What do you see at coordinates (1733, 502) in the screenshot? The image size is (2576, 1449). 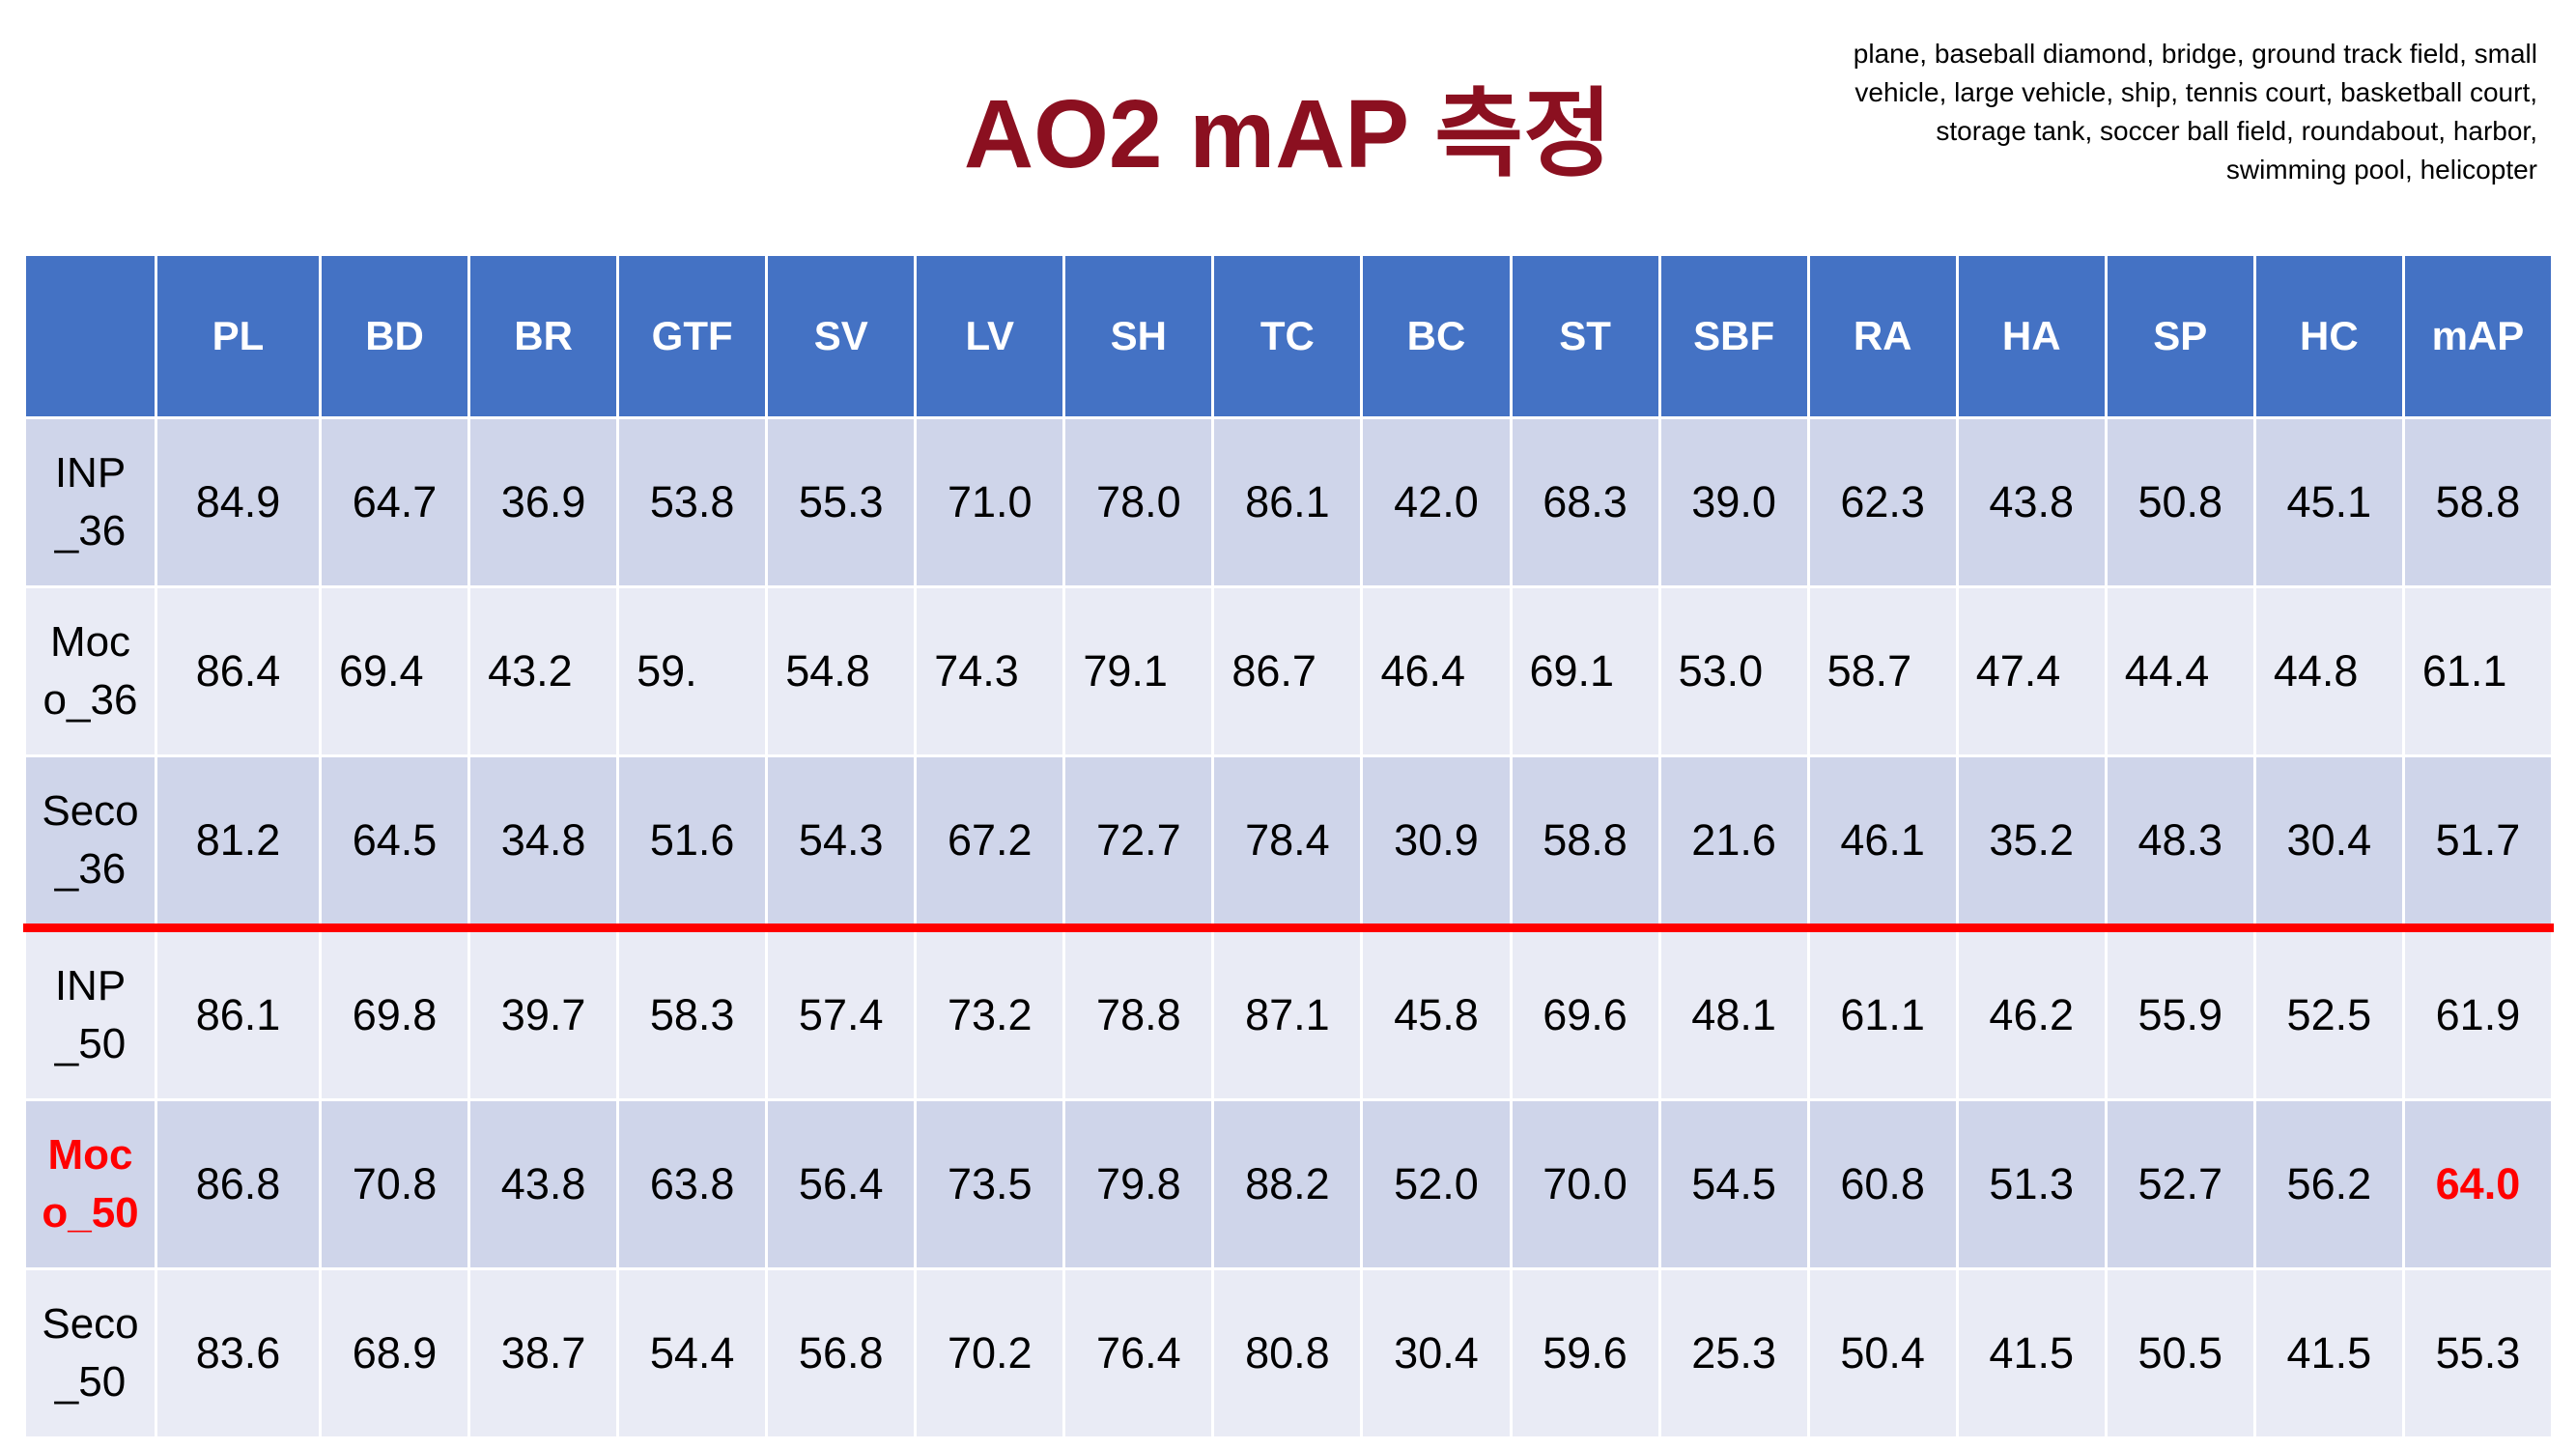 I see `value-cell: 39.0` at bounding box center [1733, 502].